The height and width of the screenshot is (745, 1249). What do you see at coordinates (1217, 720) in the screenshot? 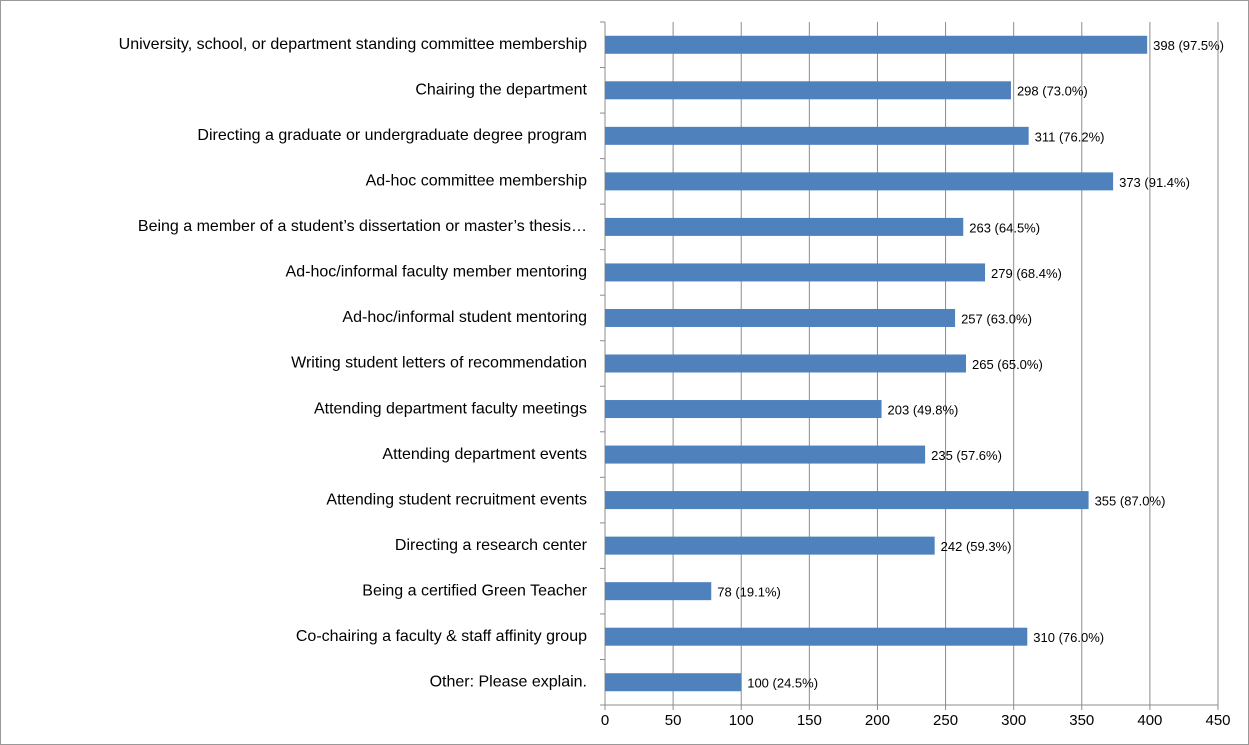
I see `x-tick-label: 450` at bounding box center [1217, 720].